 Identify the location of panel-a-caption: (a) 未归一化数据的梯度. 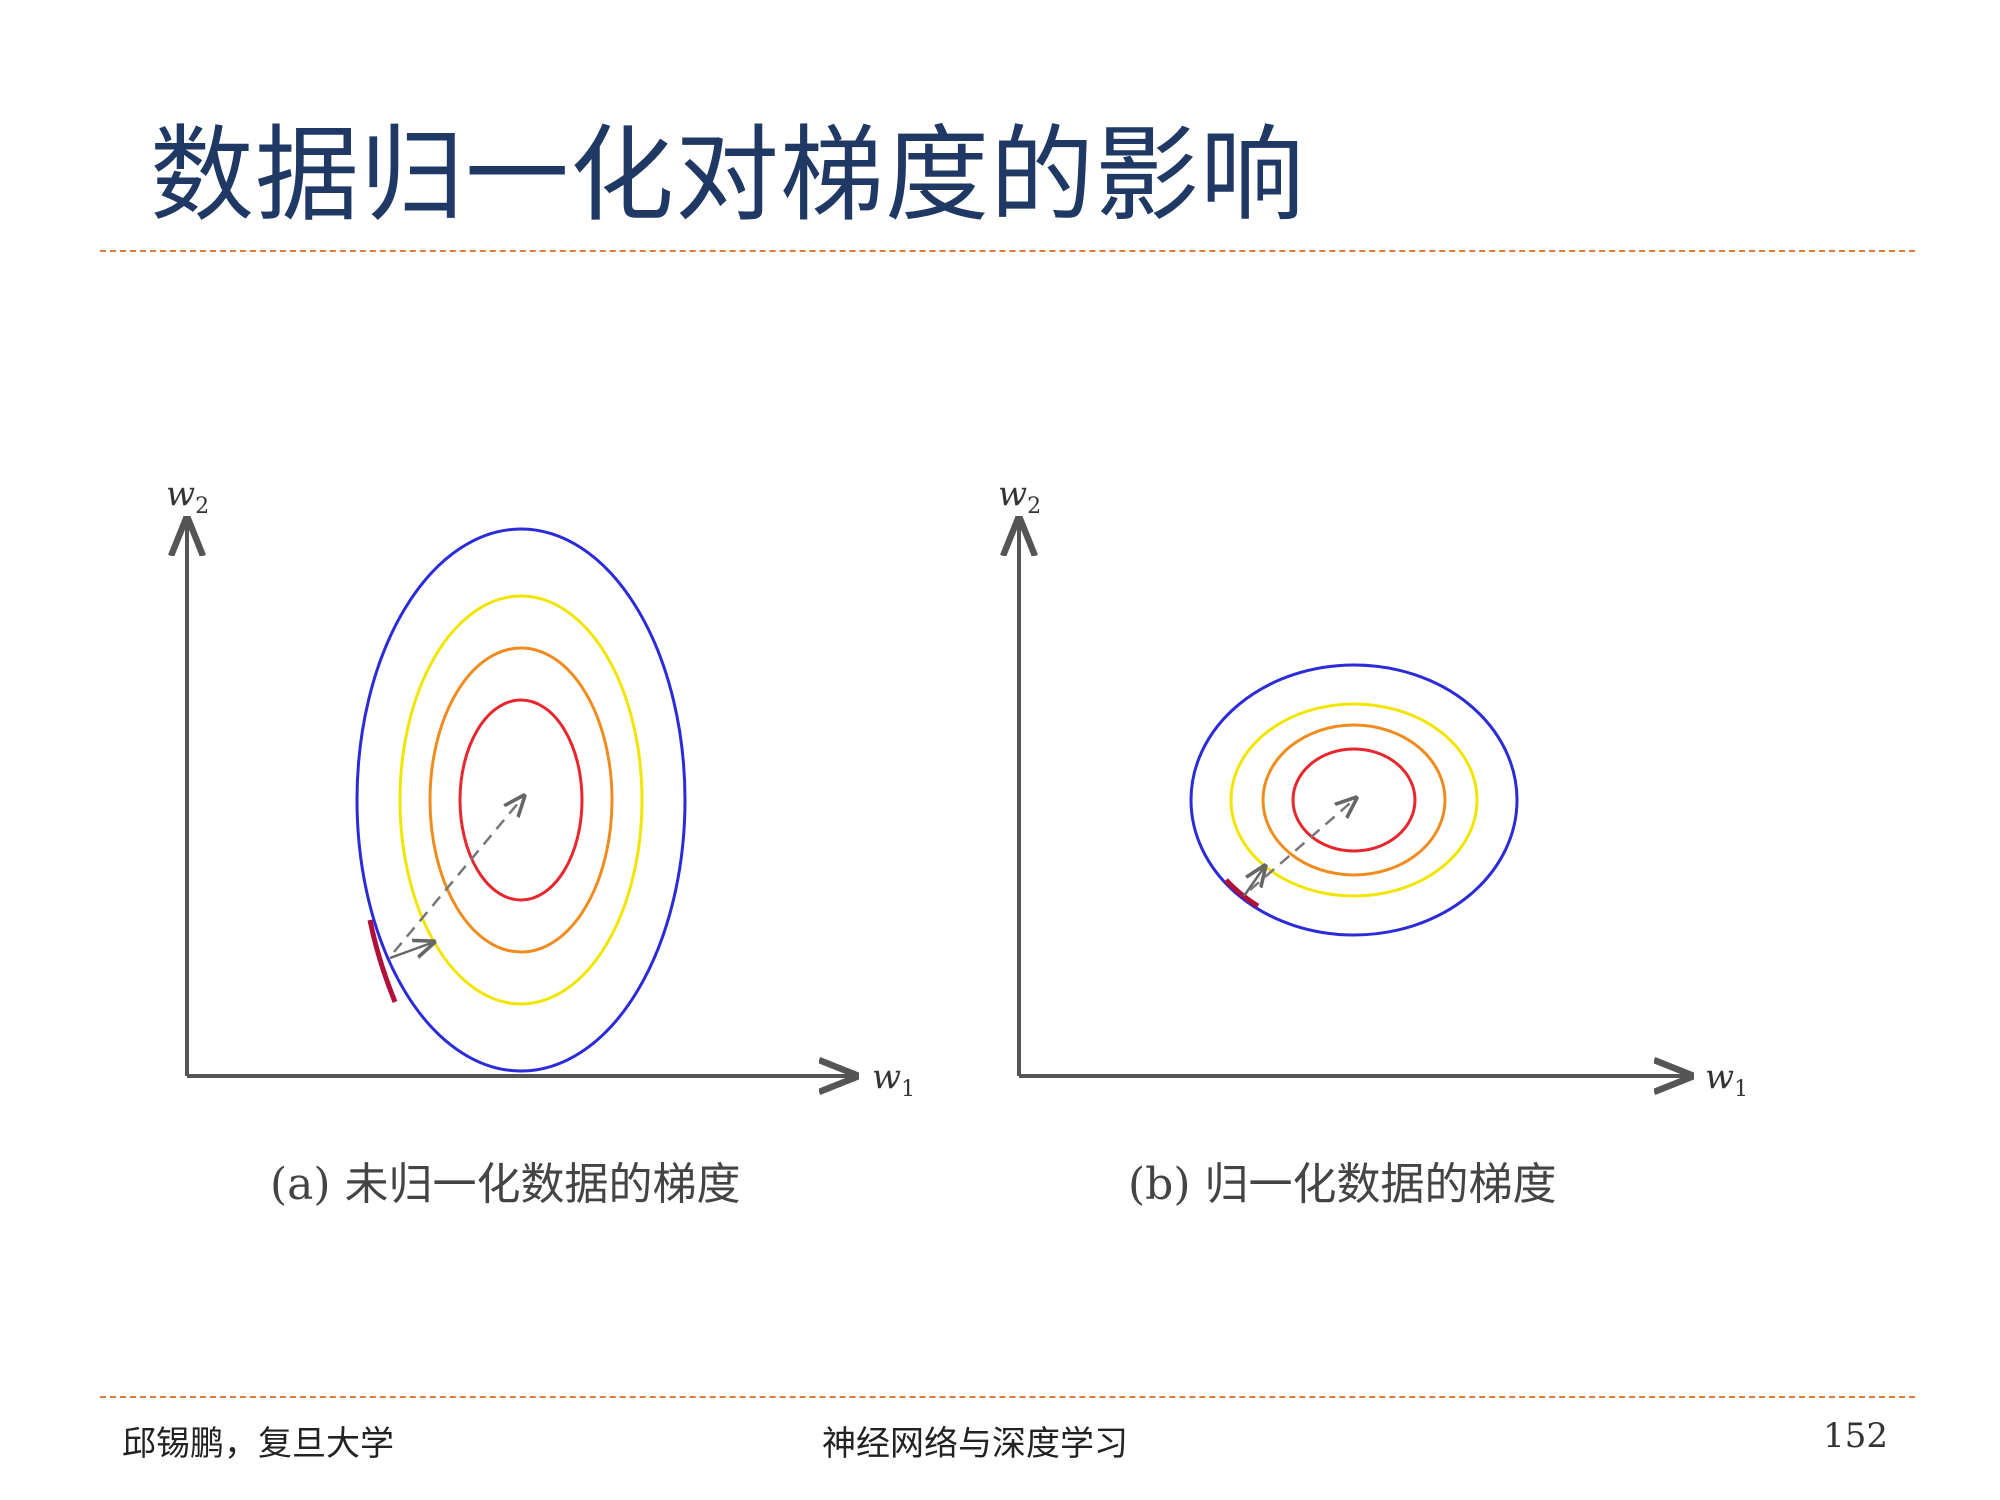
(505, 1184).